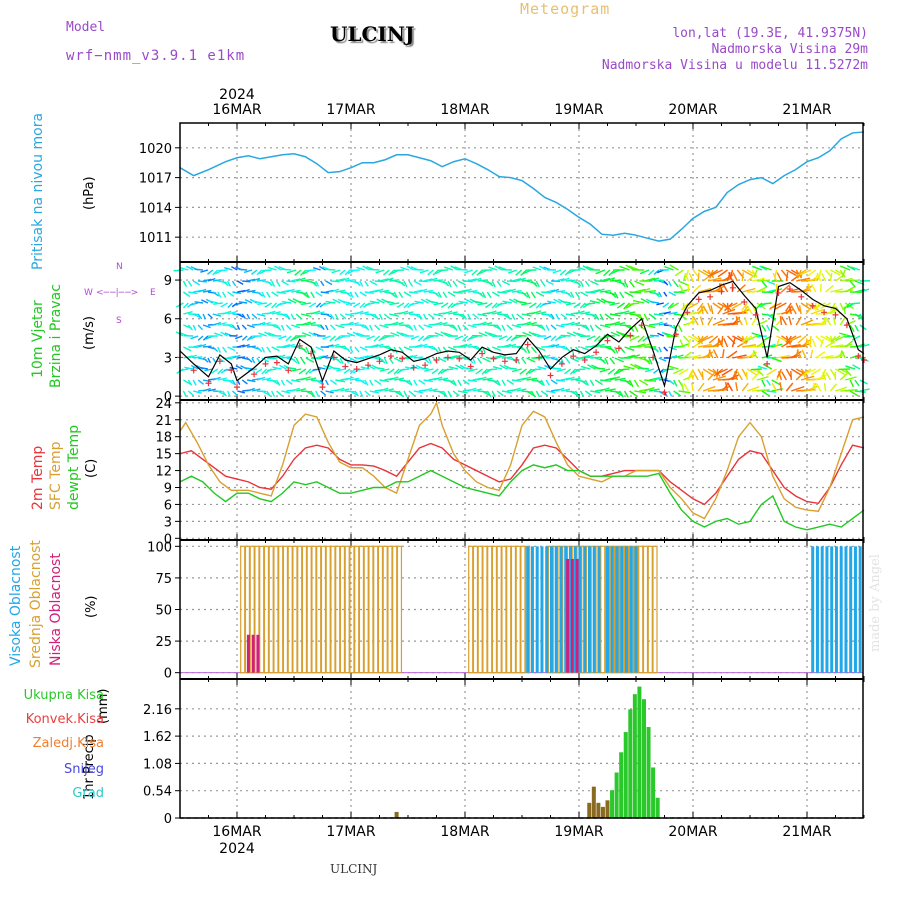 This screenshot has height=900, width=900. I want to click on top-date-label: 20MAR, so click(692, 110).